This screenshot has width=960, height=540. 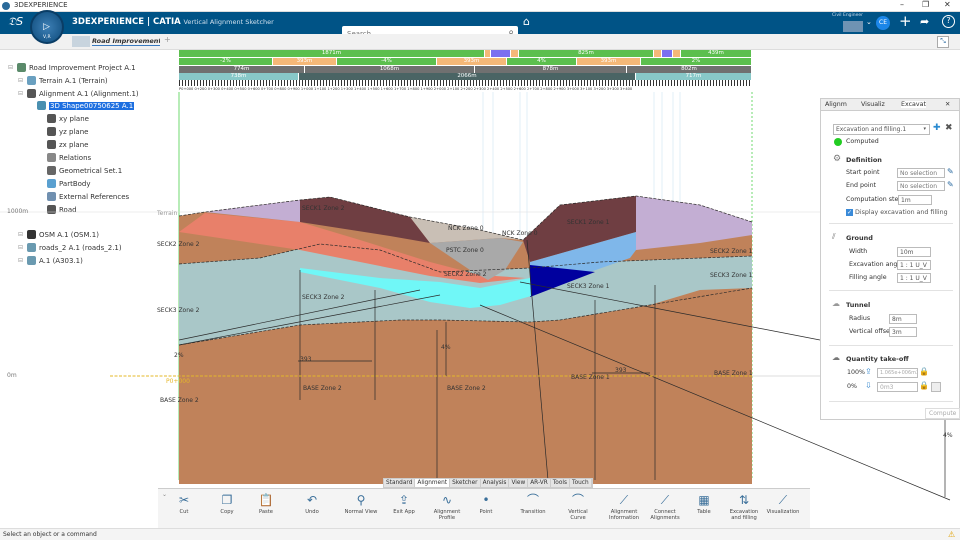 What do you see at coordinates (869, 22) in the screenshot?
I see `chevron-down-icon: ⌄` at bounding box center [869, 22].